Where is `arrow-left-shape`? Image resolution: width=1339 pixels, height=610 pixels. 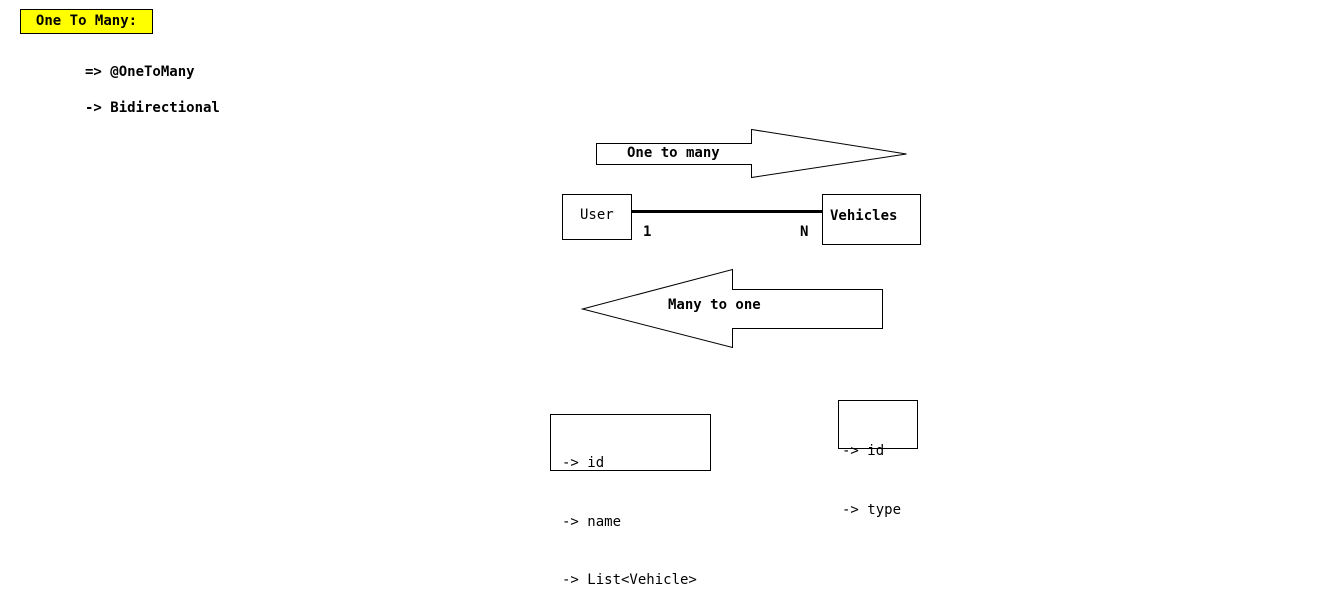 arrow-left-shape is located at coordinates (731, 308).